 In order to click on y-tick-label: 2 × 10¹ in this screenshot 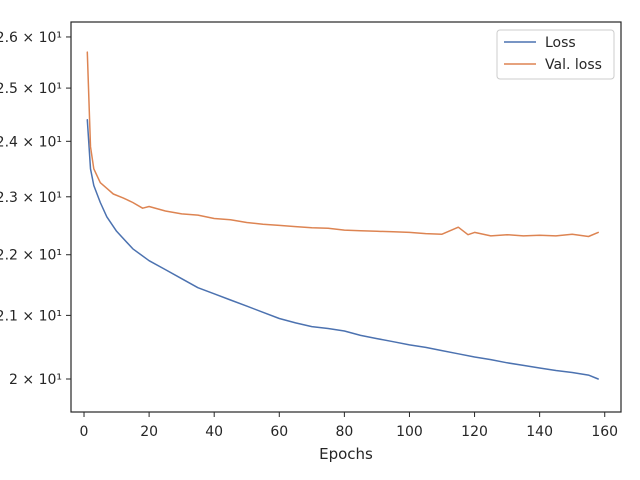, I will do `click(35, 380)`.